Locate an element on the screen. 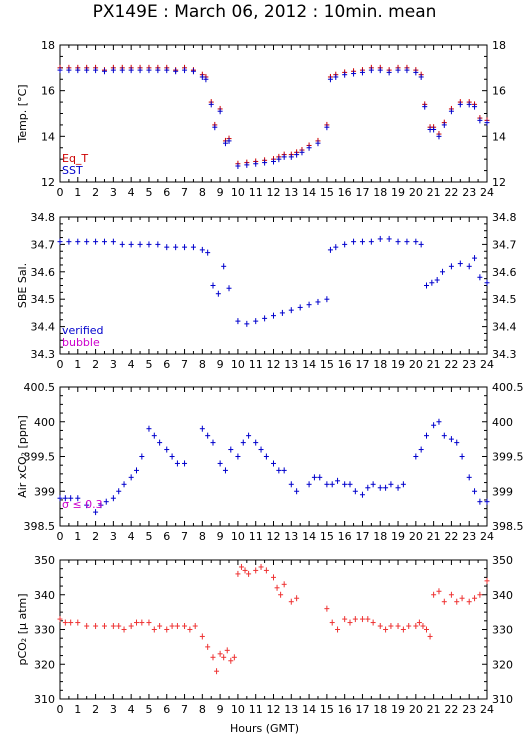 This screenshot has height=739, width=529. x-tick-label: 24 is located at coordinates (487, 364).